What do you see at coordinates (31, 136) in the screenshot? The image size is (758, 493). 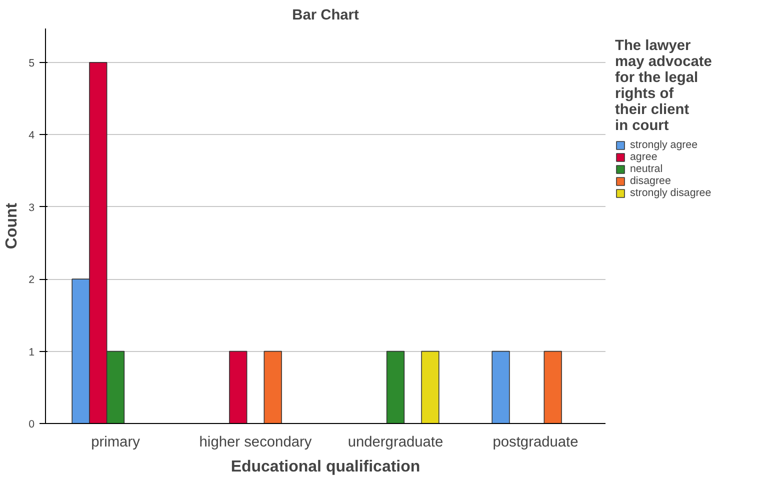 I see `y-tick-label: 4` at bounding box center [31, 136].